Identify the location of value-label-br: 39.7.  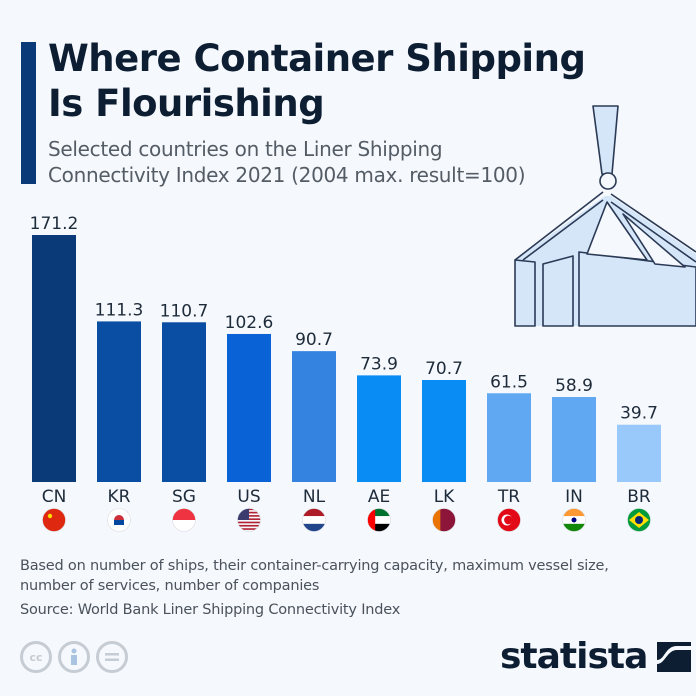
(639, 414).